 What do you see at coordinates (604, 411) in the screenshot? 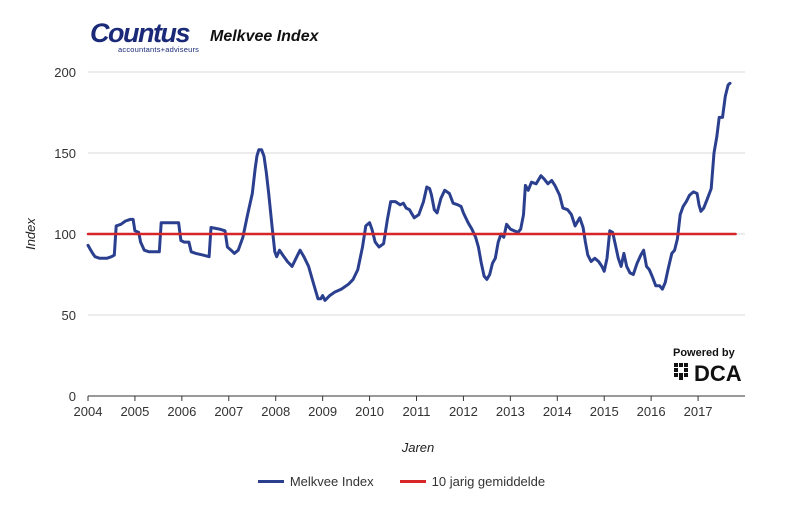
I see `x-tick-label: 2015` at bounding box center [604, 411].